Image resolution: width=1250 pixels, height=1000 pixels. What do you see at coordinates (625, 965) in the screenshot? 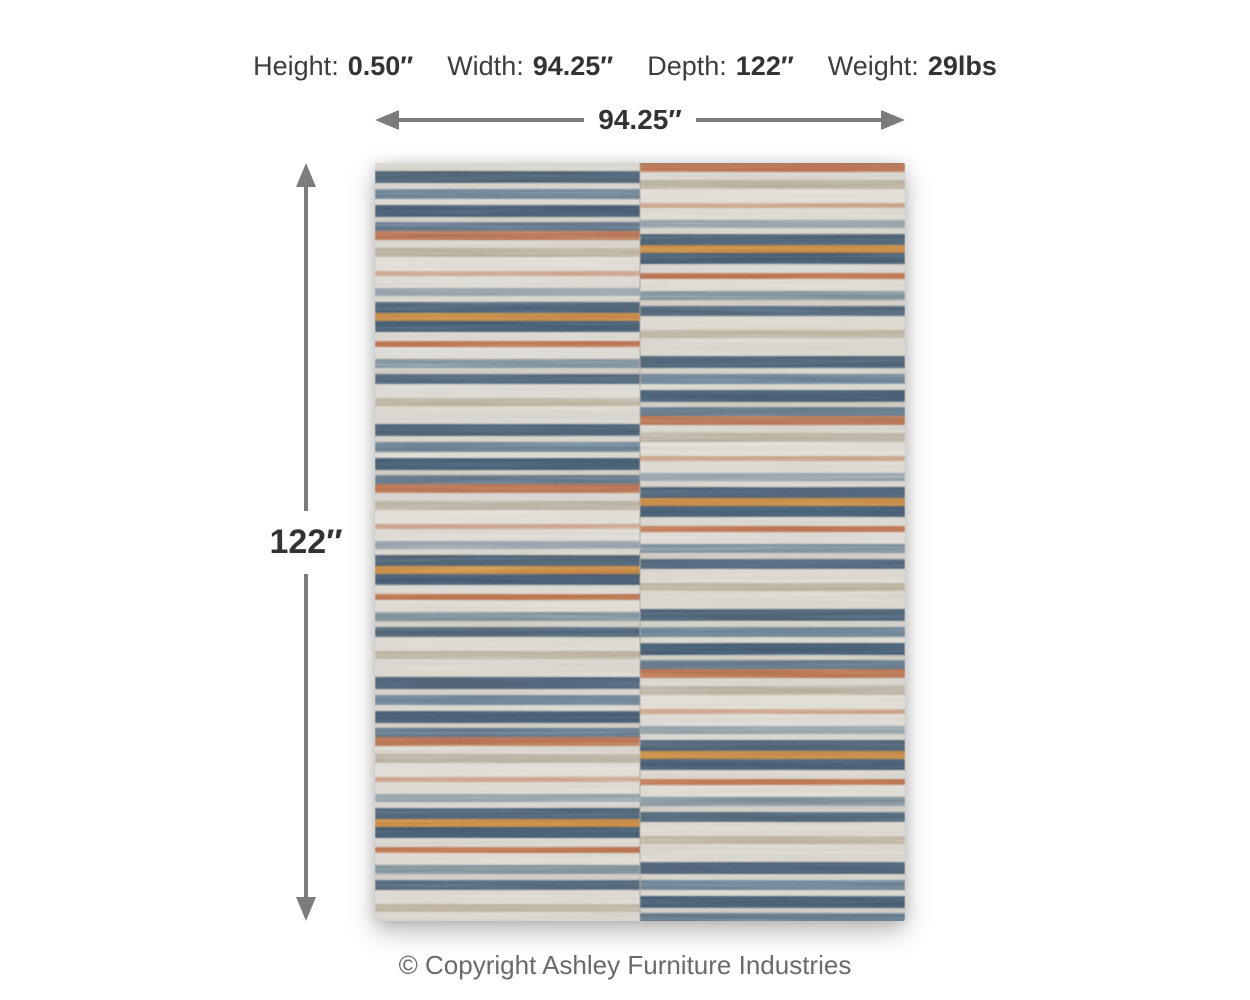
I see `copyright-text: © Copyright Ashley Furniture Industries` at bounding box center [625, 965].